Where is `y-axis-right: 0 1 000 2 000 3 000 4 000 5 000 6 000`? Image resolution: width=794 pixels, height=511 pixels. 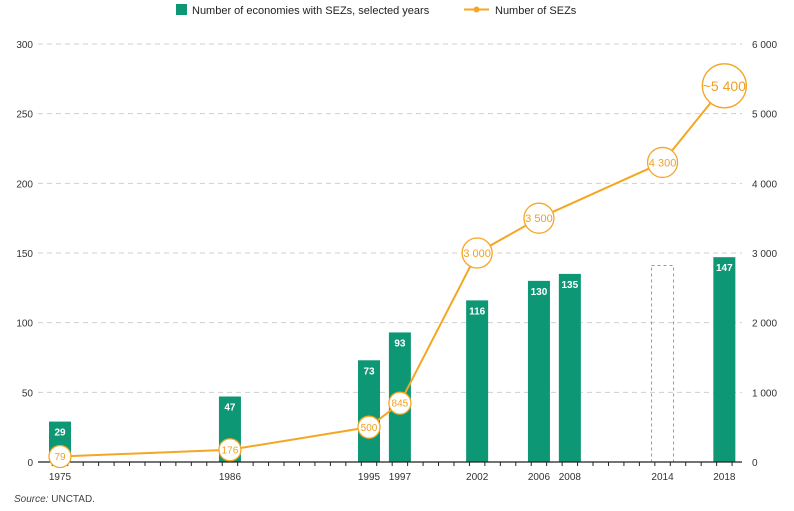
y-axis-right: 0 1 000 2 000 3 000 4 000 5 000 6 000 is located at coordinates (764, 254).